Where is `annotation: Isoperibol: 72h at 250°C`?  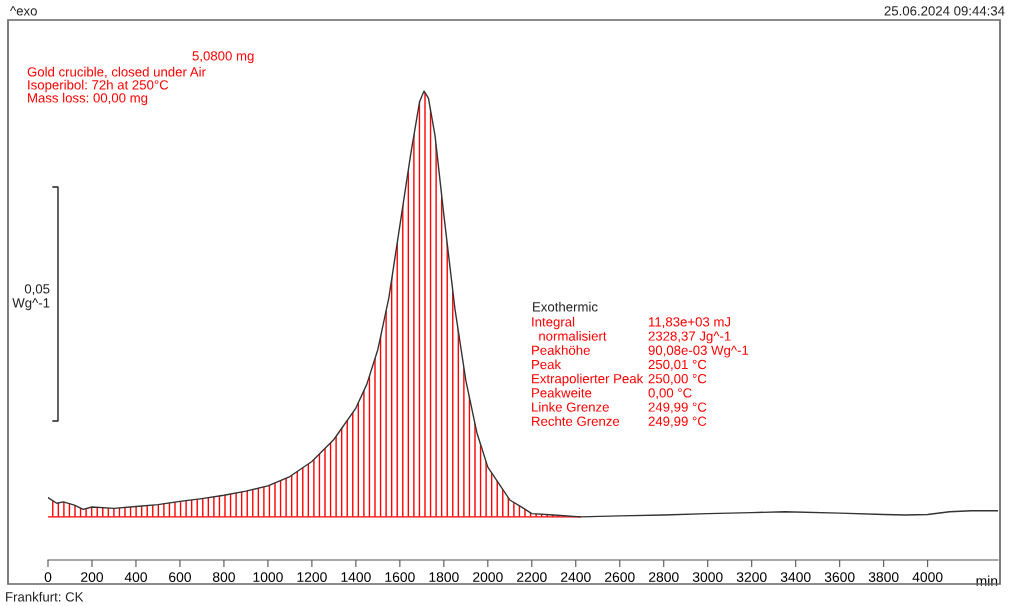 annotation: Isoperibol: 72h at 250°C is located at coordinates (98, 86).